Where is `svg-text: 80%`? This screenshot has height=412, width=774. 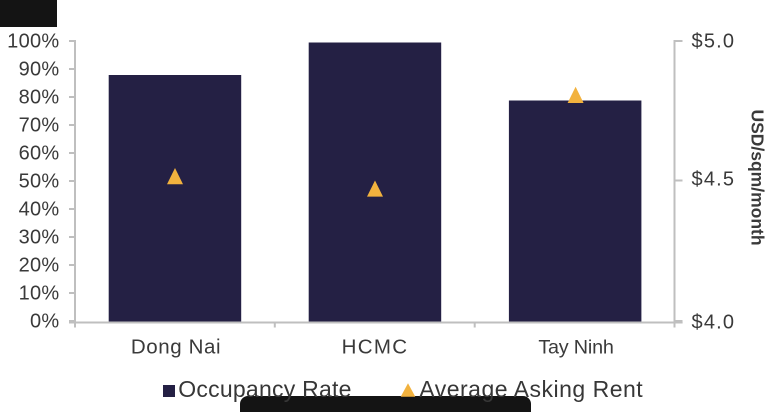 svg-text: 80% is located at coordinates (39, 98).